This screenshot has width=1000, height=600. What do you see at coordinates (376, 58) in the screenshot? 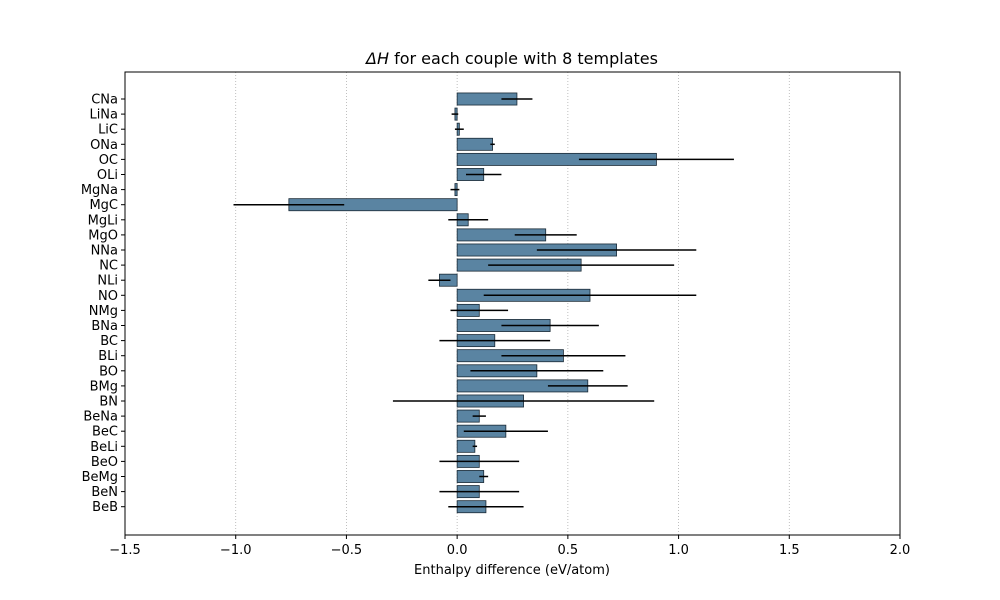
I see `chart-title-symbol: ΔH` at bounding box center [376, 58].